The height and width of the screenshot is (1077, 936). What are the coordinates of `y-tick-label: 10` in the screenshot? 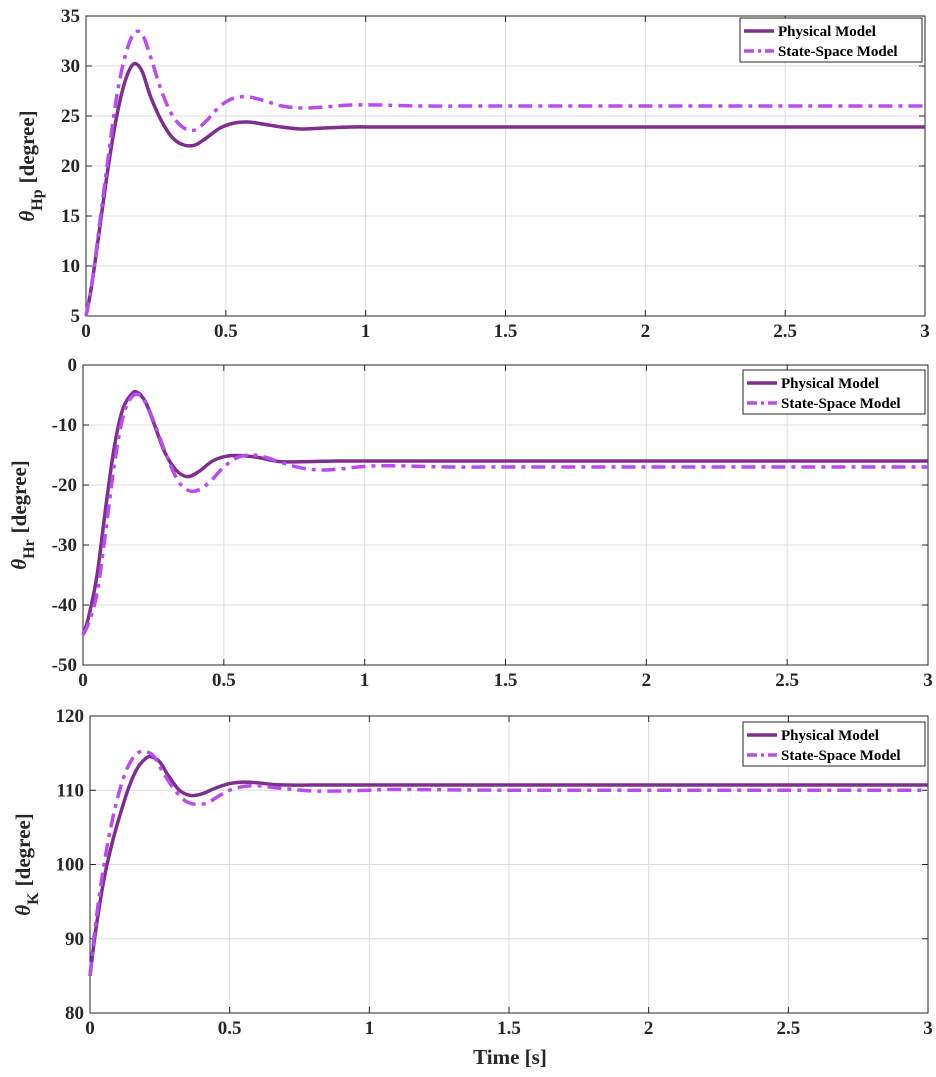 It's located at (70, 266).